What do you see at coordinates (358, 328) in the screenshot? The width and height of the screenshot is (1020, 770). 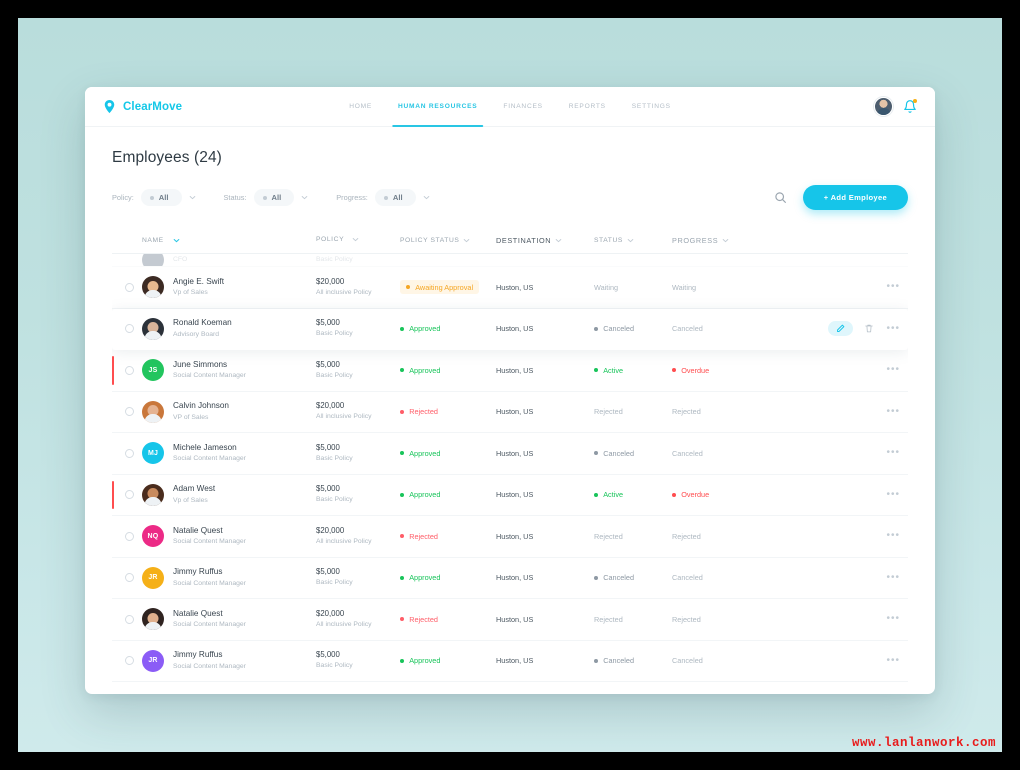 I see `policy-cell: $5,000 Basic Policy` at bounding box center [358, 328].